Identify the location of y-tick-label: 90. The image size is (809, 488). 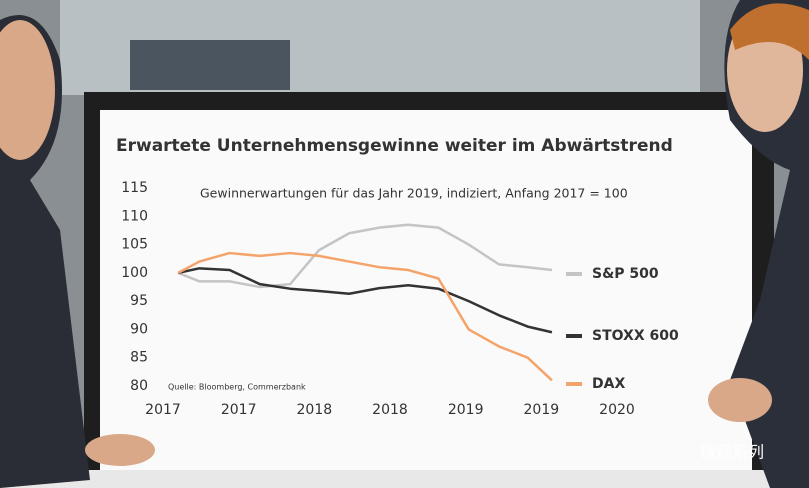
(139, 329).